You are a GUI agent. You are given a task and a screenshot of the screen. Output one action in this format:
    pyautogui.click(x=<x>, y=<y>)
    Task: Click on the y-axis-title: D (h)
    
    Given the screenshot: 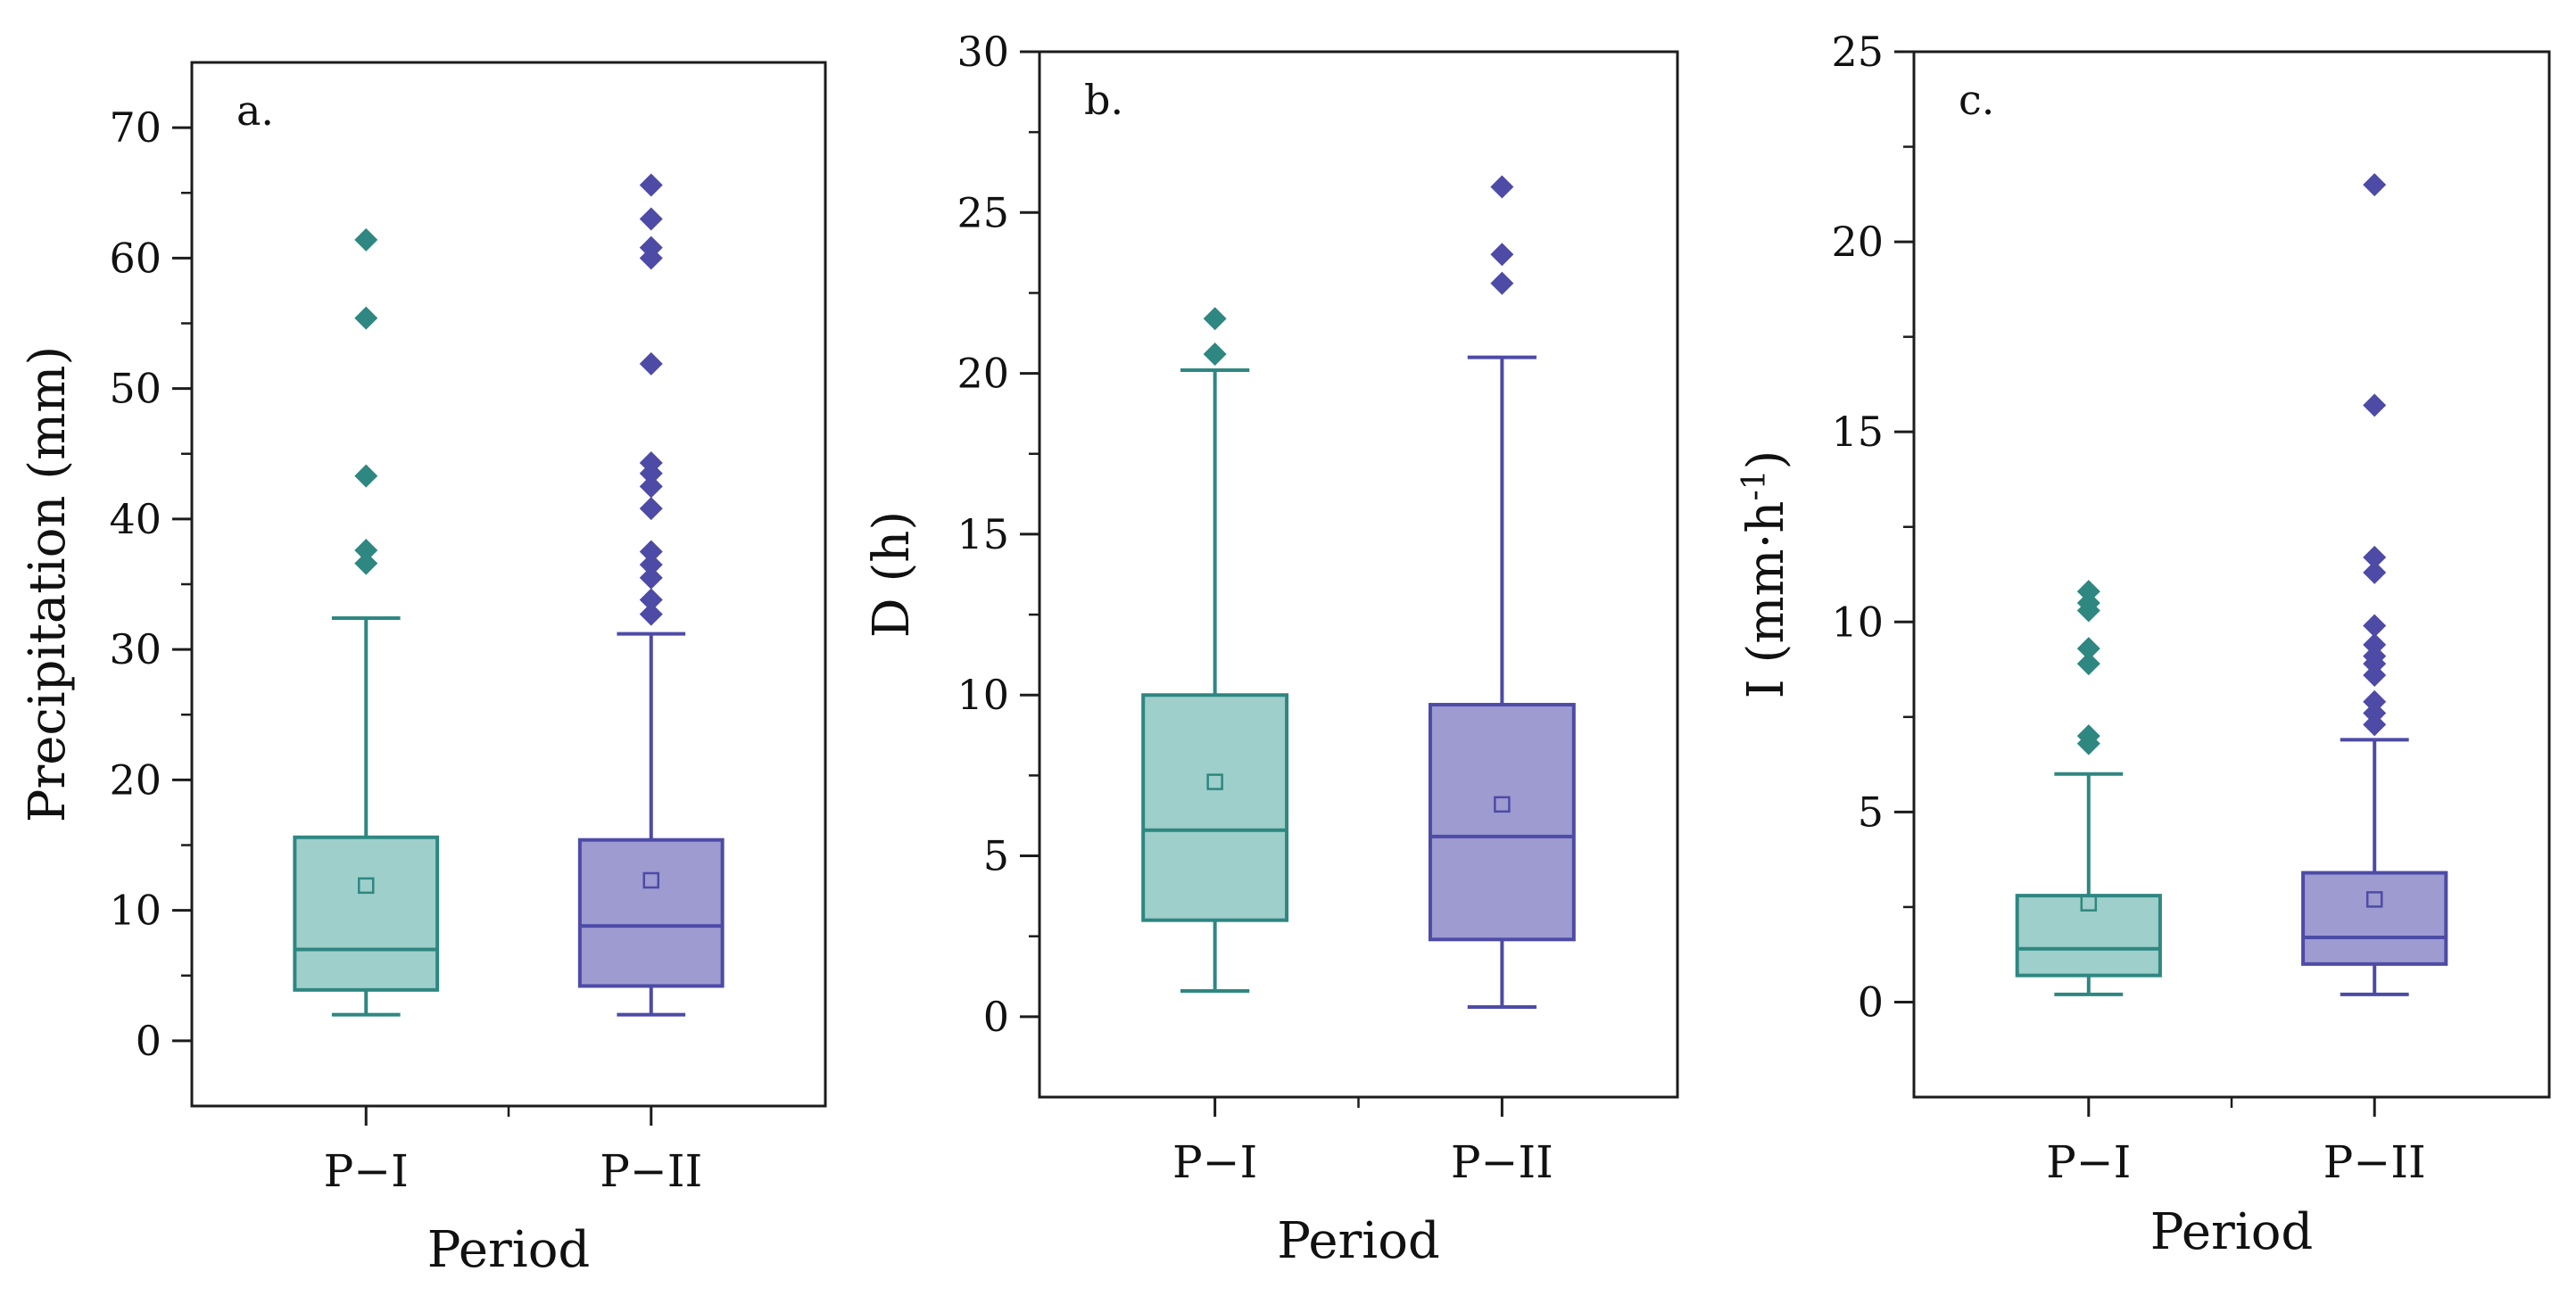 What is the action you would take?
    pyautogui.click(x=892, y=574)
    